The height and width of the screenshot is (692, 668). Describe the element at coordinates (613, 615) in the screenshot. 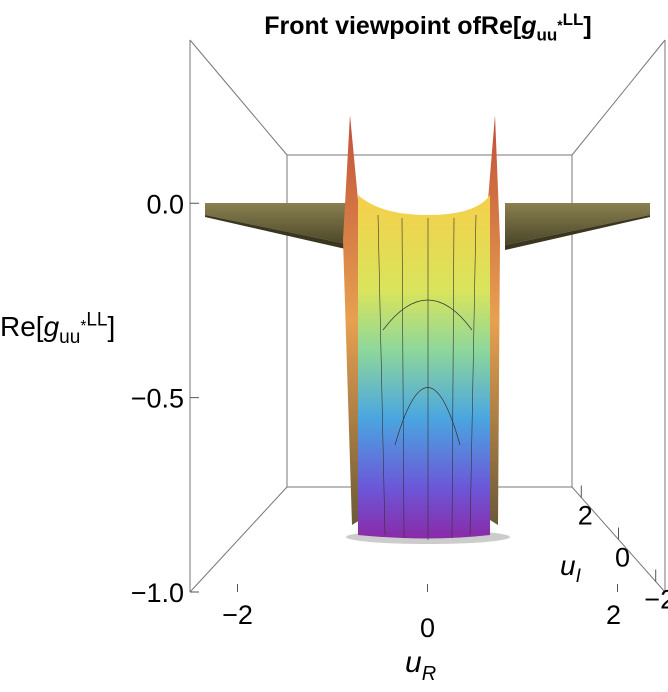

I see `x-tick-label: 2` at that location.